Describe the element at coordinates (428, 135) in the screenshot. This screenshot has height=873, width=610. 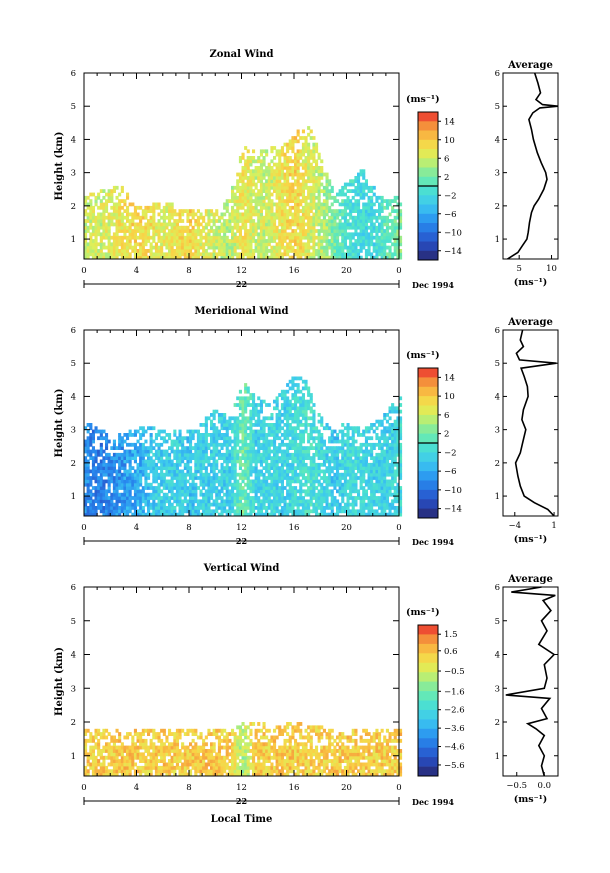
I see `colorbar-swatch` at that location.